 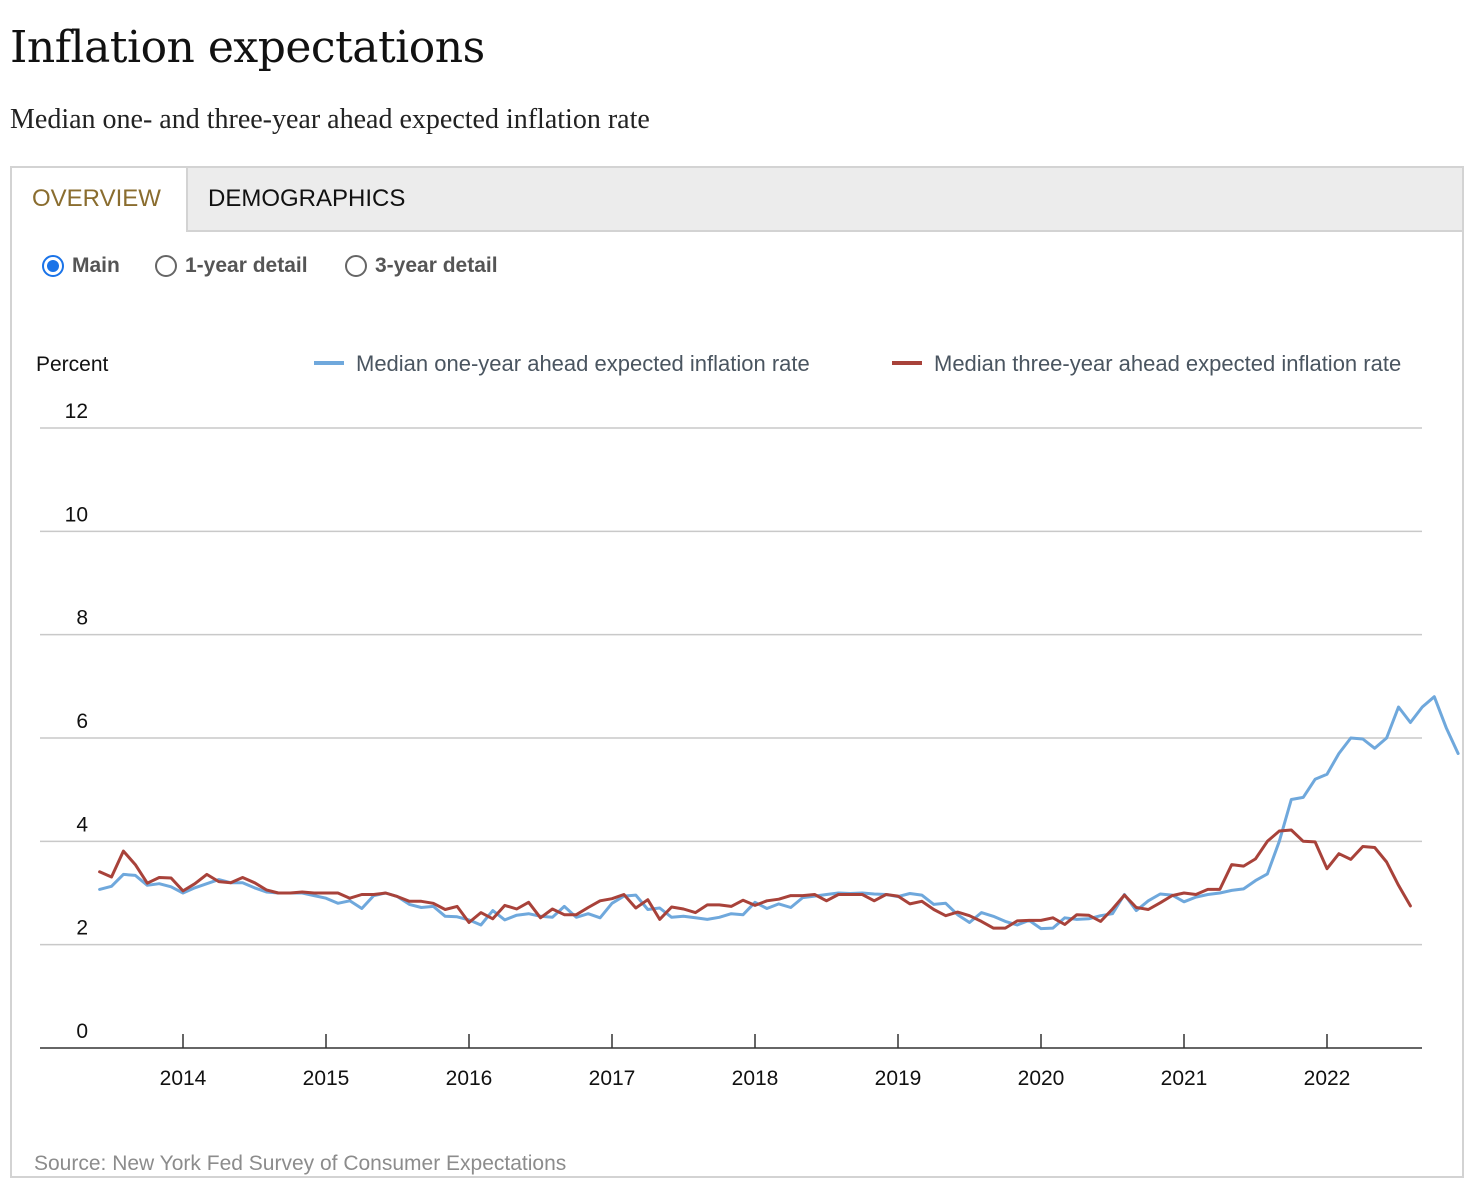 I want to click on x-tick-label: 2019, so click(x=898, y=1078).